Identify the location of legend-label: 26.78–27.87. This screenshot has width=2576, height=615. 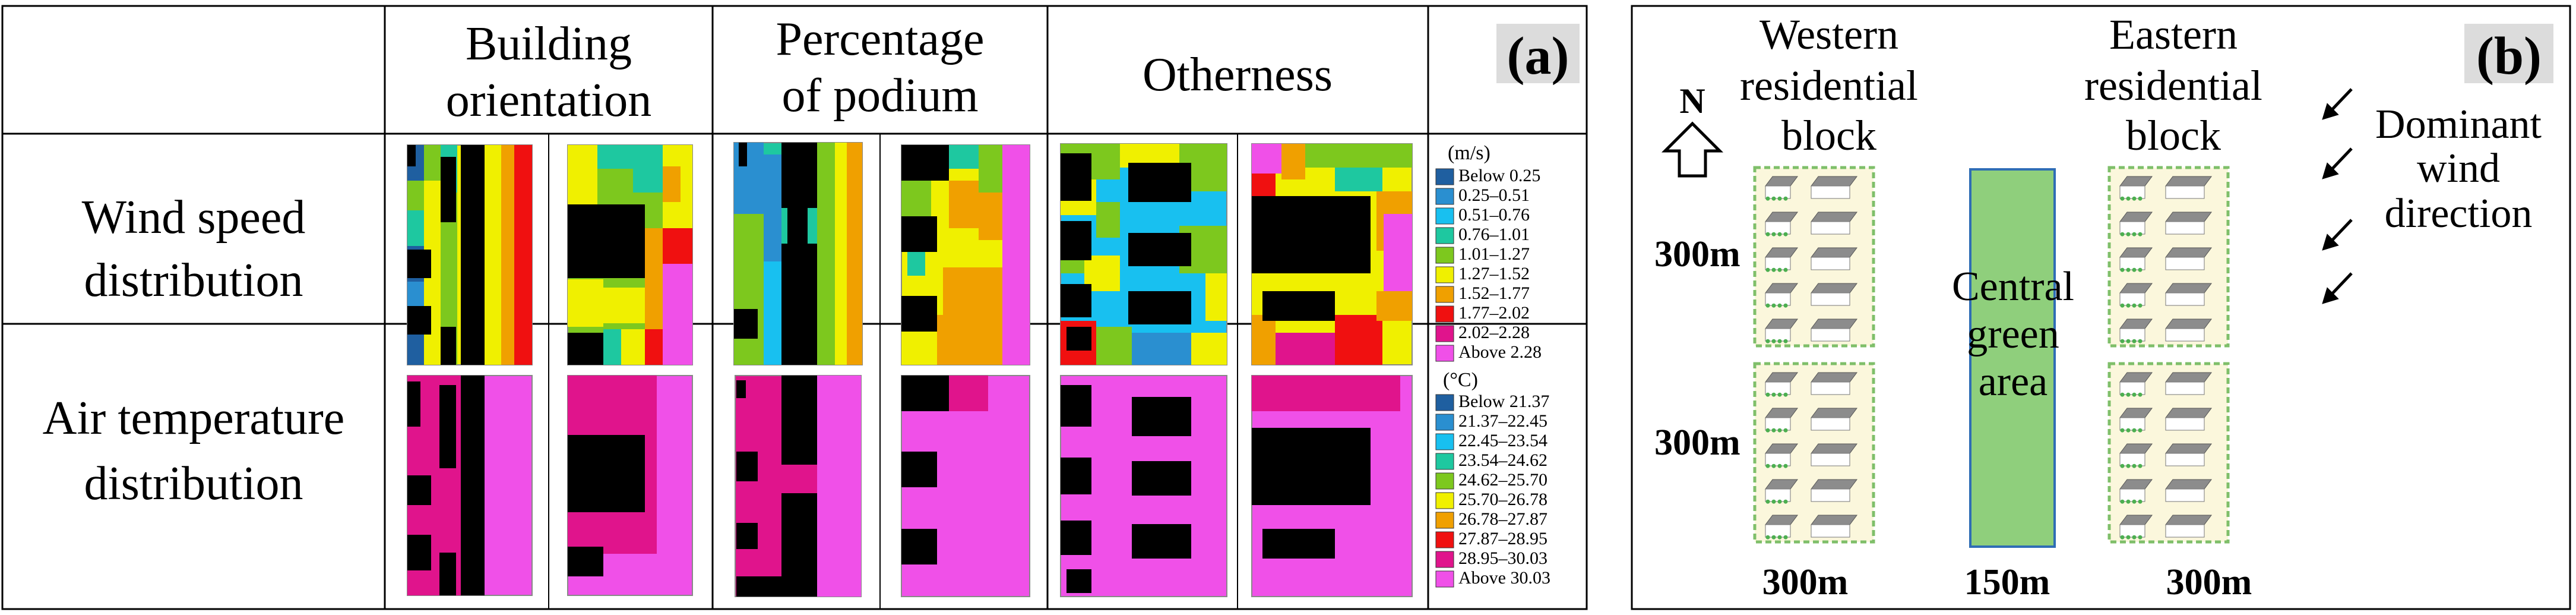
(1503, 519).